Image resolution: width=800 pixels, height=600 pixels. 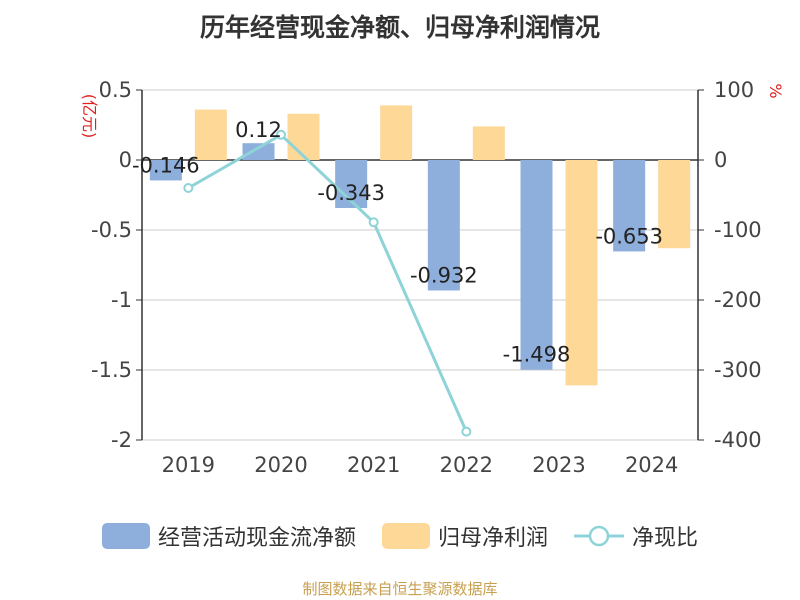 I want to click on data-label-cashflow: -0.343, so click(x=351, y=193).